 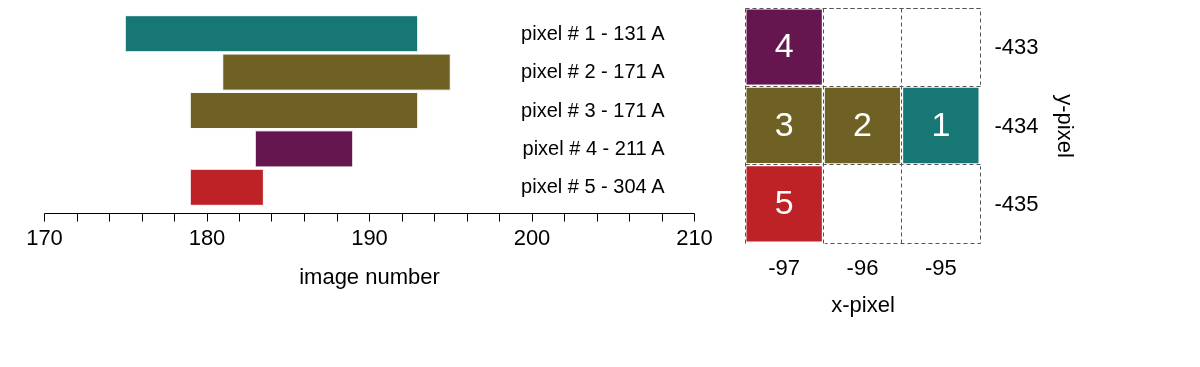 I want to click on x-tick-label: 170, so click(x=44, y=237).